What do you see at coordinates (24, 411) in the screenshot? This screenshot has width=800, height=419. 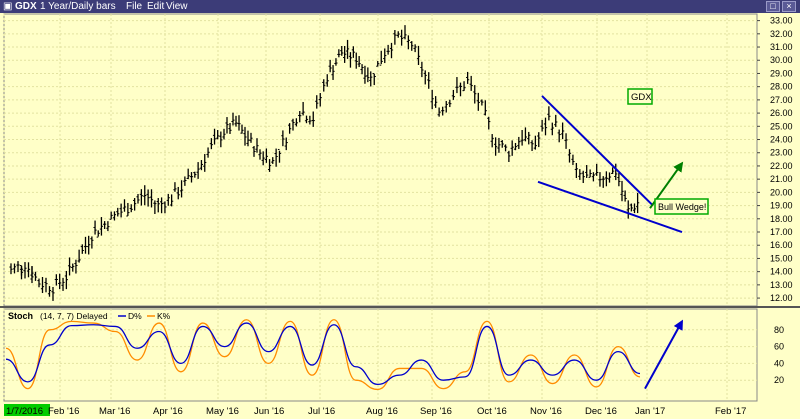 I see `x-tick-label: 1/7/2016` at bounding box center [24, 411].